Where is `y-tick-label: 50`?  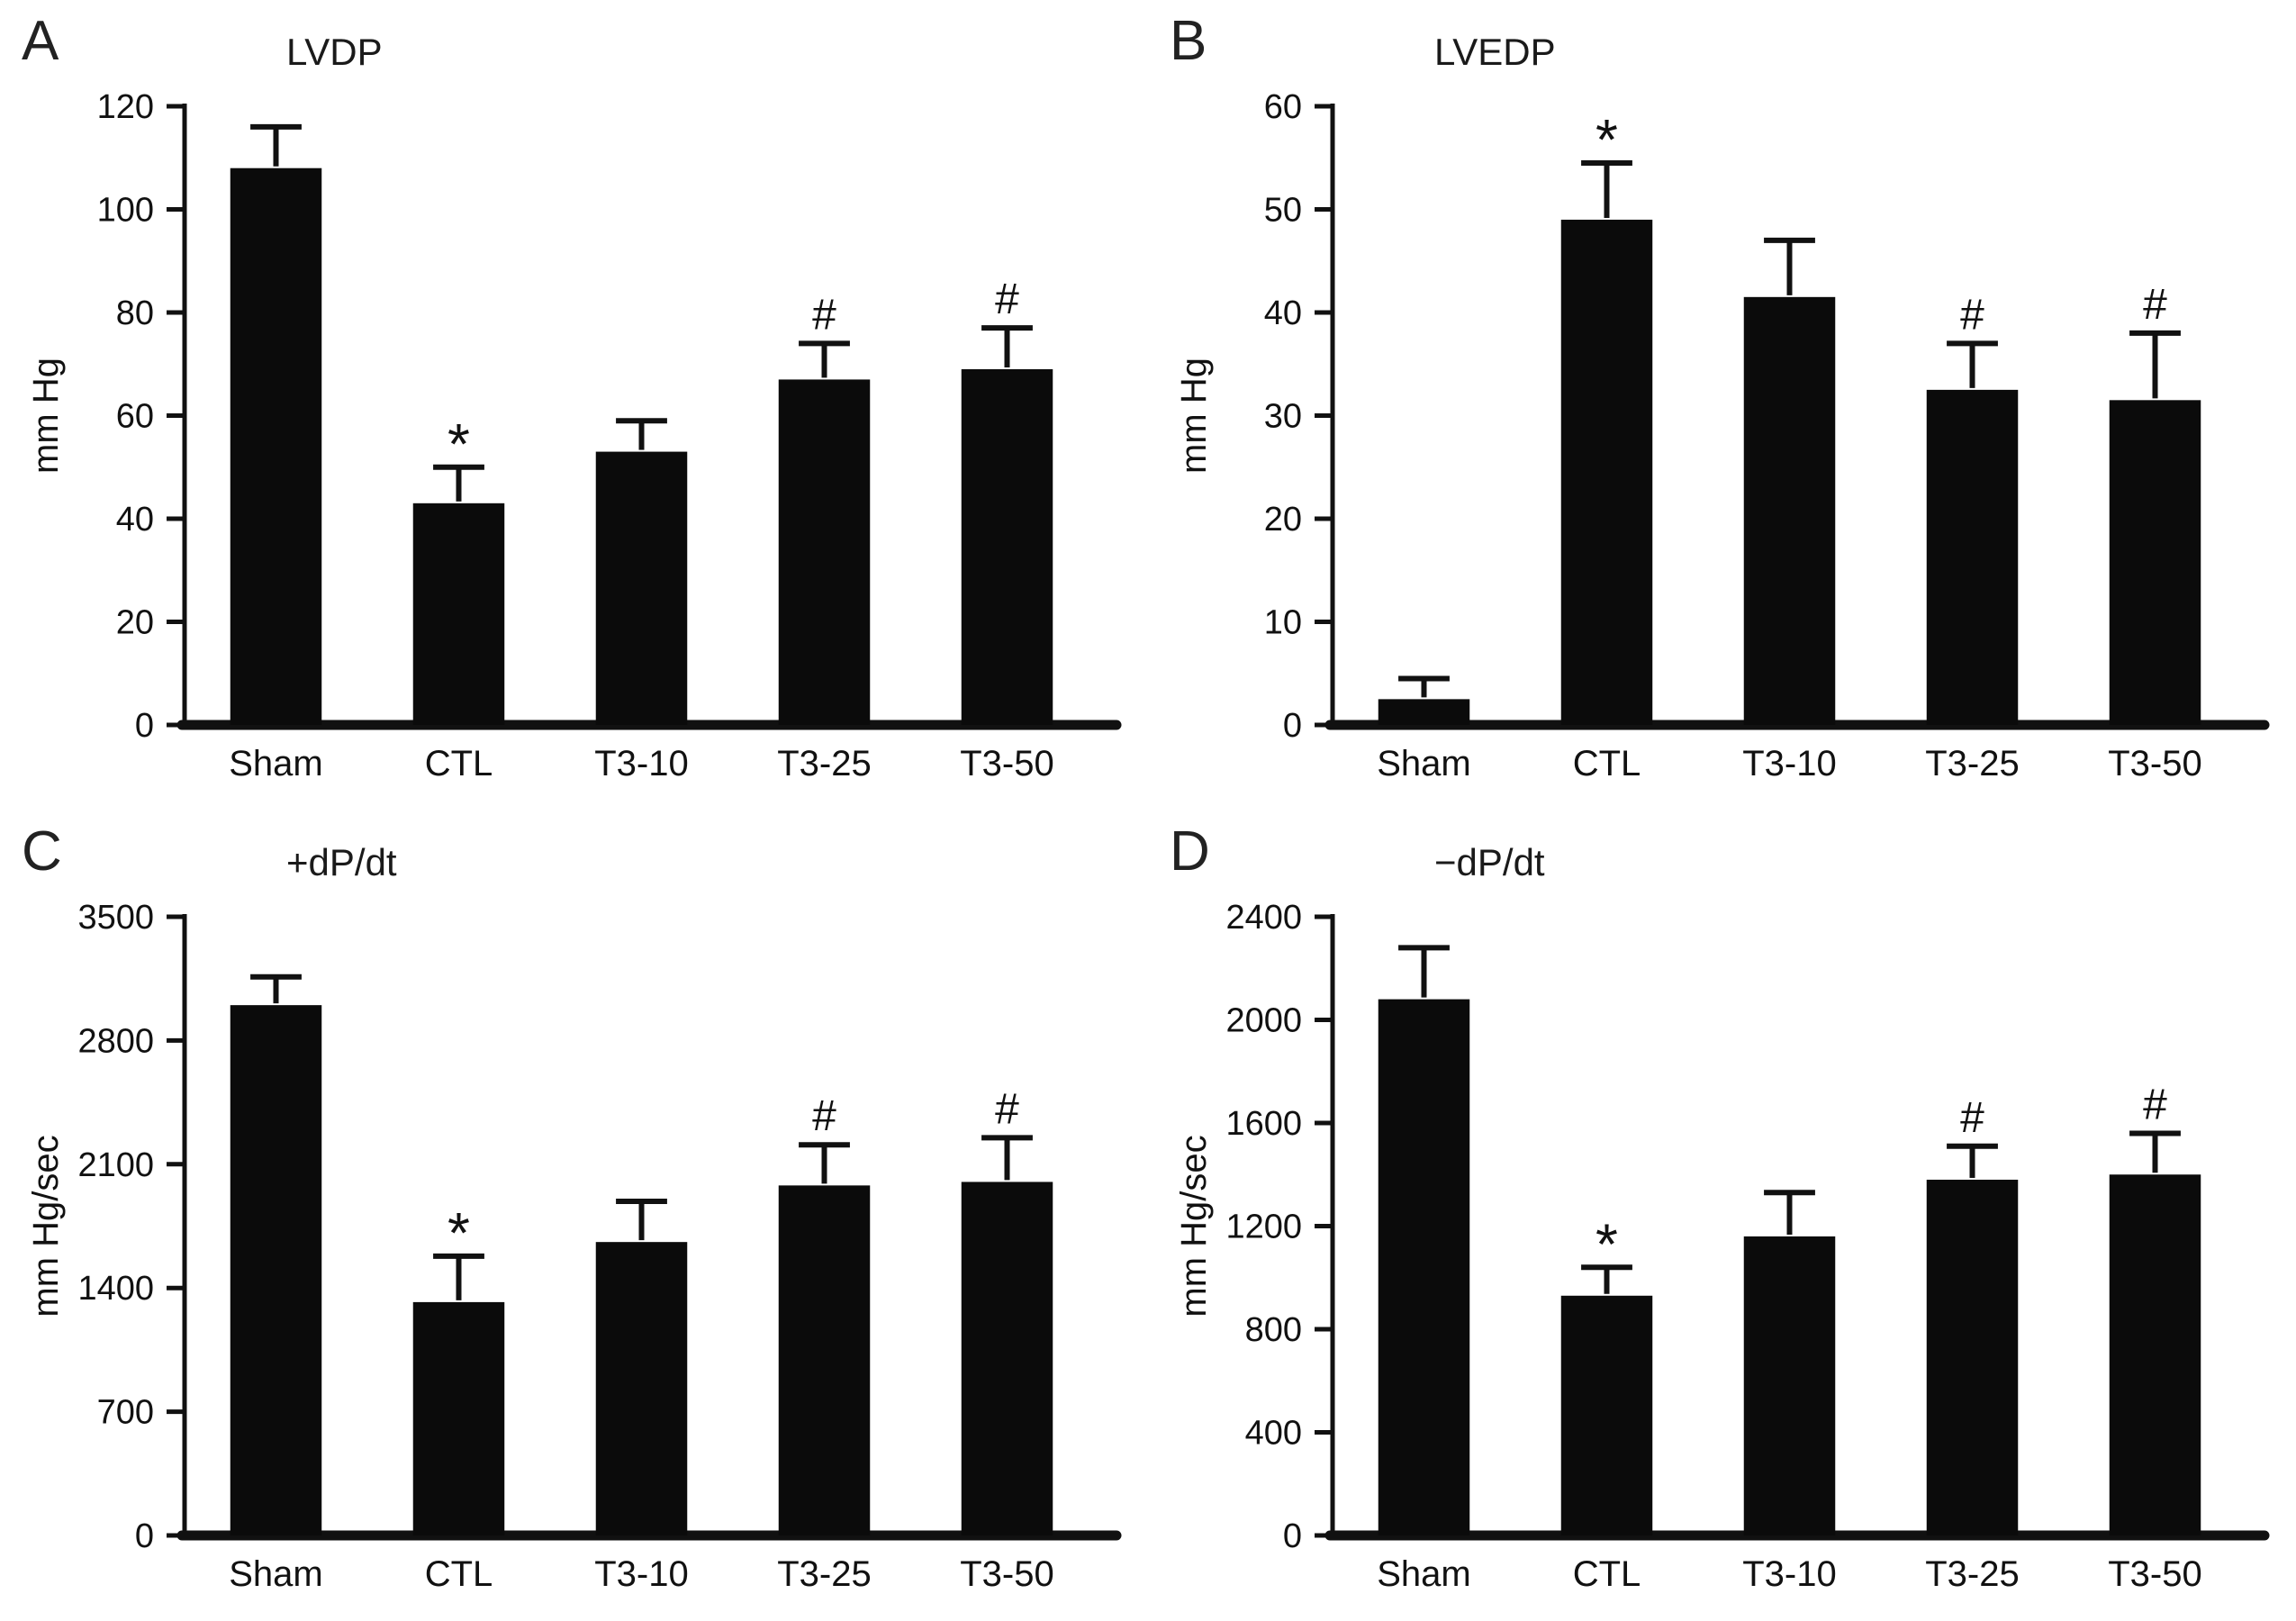
y-tick-label: 50 is located at coordinates (1283, 211).